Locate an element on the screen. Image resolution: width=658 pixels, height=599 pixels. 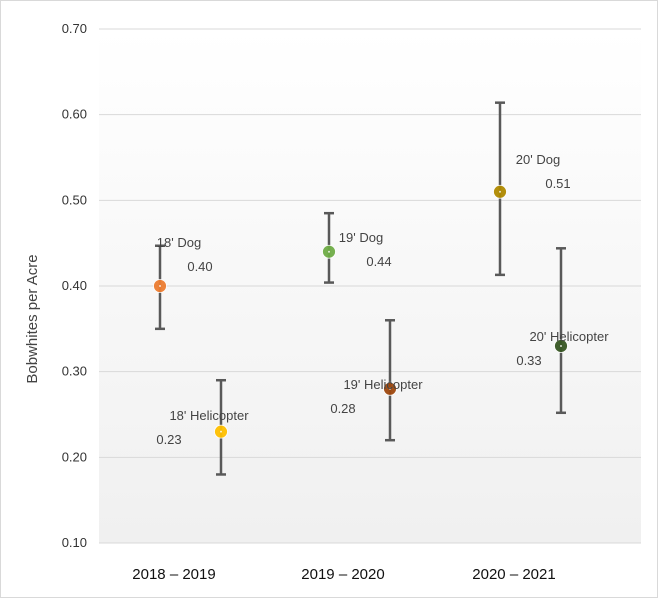
data-point-group: 20' Helicopter 0.33 is located at coordinates (562, 331).